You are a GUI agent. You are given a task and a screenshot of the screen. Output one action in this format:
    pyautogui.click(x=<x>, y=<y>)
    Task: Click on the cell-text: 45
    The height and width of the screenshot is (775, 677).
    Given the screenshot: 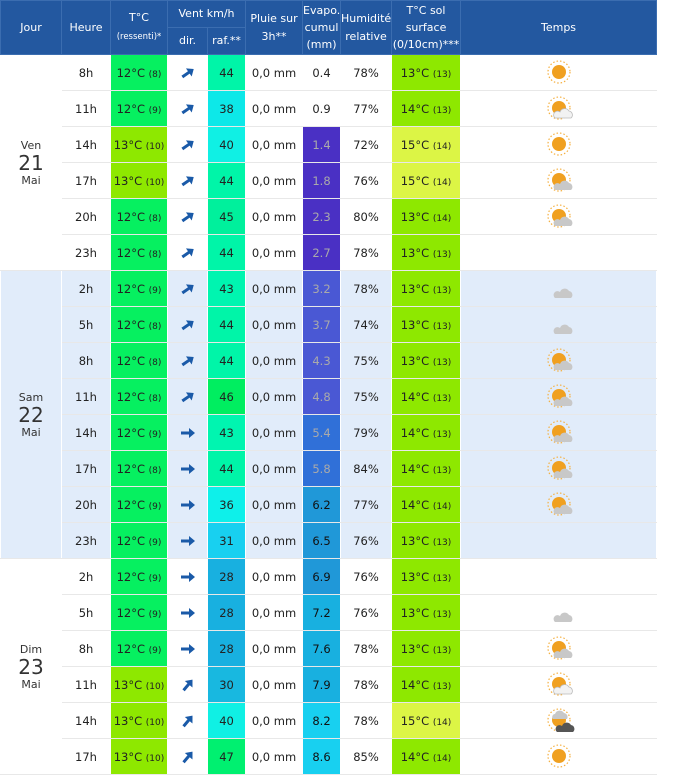 What is the action you would take?
    pyautogui.click(x=226, y=216)
    